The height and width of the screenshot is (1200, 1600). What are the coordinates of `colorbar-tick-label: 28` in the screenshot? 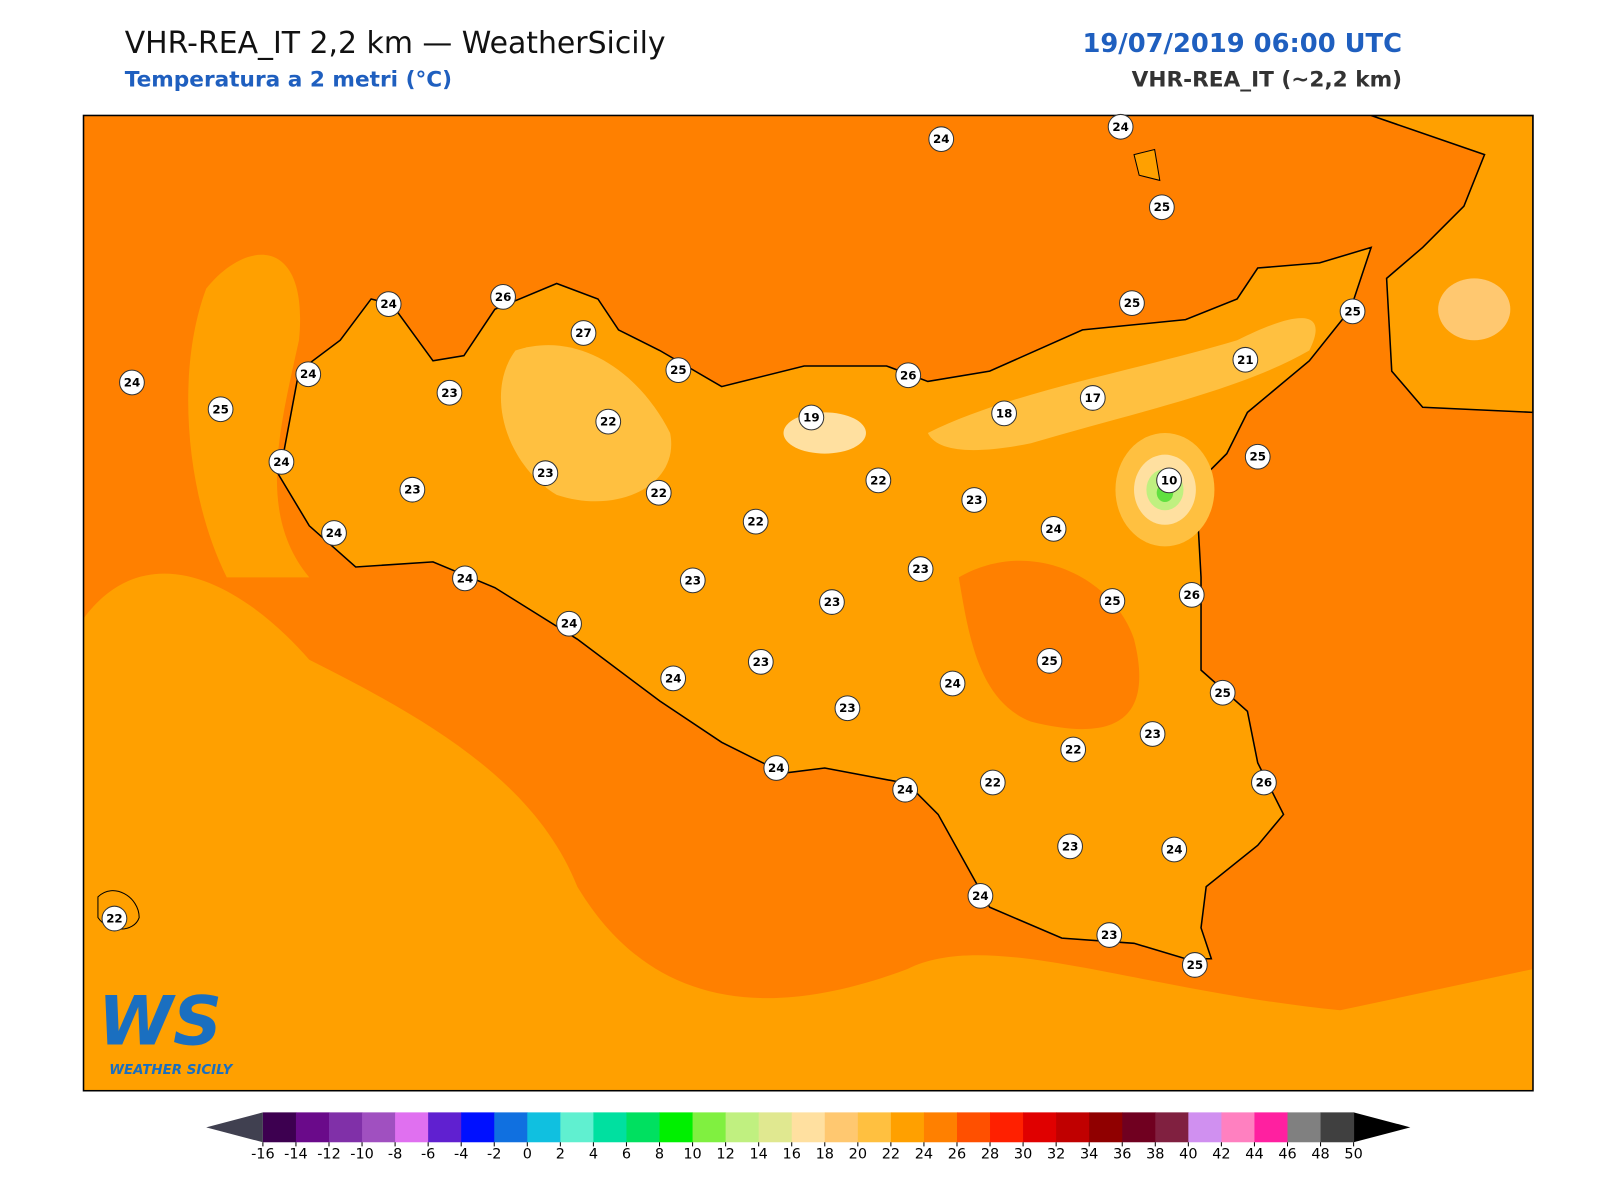 It's located at (990, 1155).